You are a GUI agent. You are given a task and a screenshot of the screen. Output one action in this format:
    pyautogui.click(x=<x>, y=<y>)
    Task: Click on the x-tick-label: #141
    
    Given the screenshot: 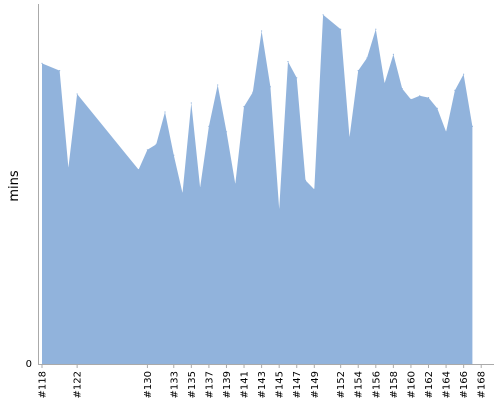 What is the action you would take?
    pyautogui.click(x=245, y=384)
    